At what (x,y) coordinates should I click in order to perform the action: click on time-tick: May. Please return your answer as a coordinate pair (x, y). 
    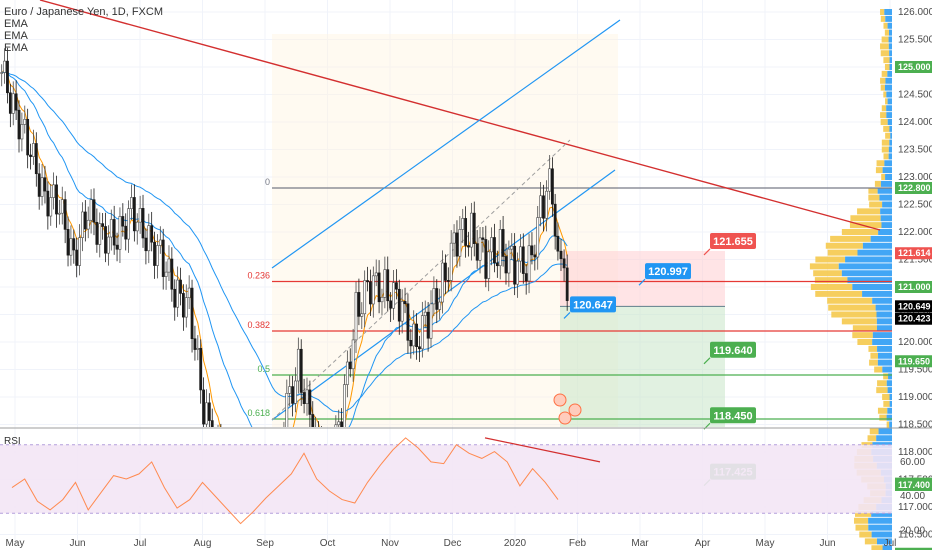
    Looking at the image, I should click on (15, 543).